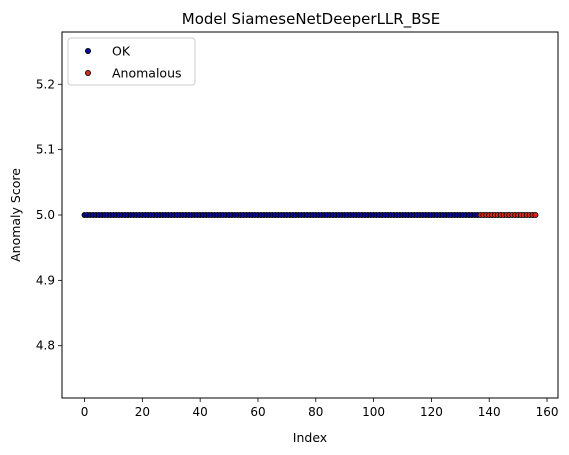  Describe the element at coordinates (257, 412) in the screenshot. I see `x-tick-label: 60` at that location.